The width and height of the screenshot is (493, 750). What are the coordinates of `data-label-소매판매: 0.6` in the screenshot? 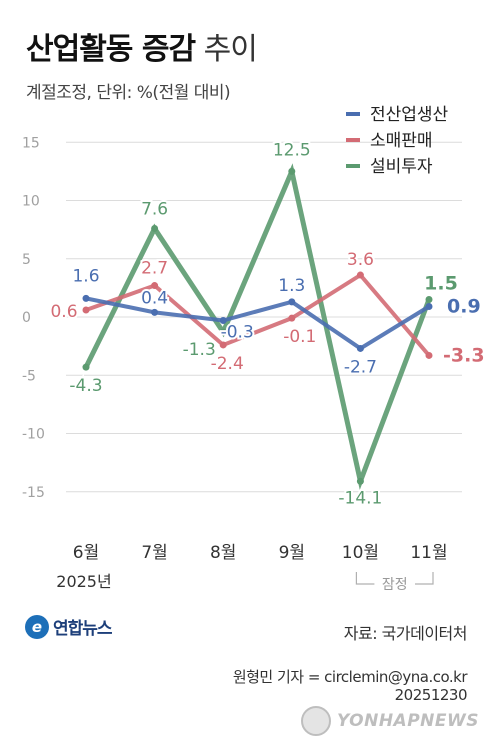 It's located at (63, 312).